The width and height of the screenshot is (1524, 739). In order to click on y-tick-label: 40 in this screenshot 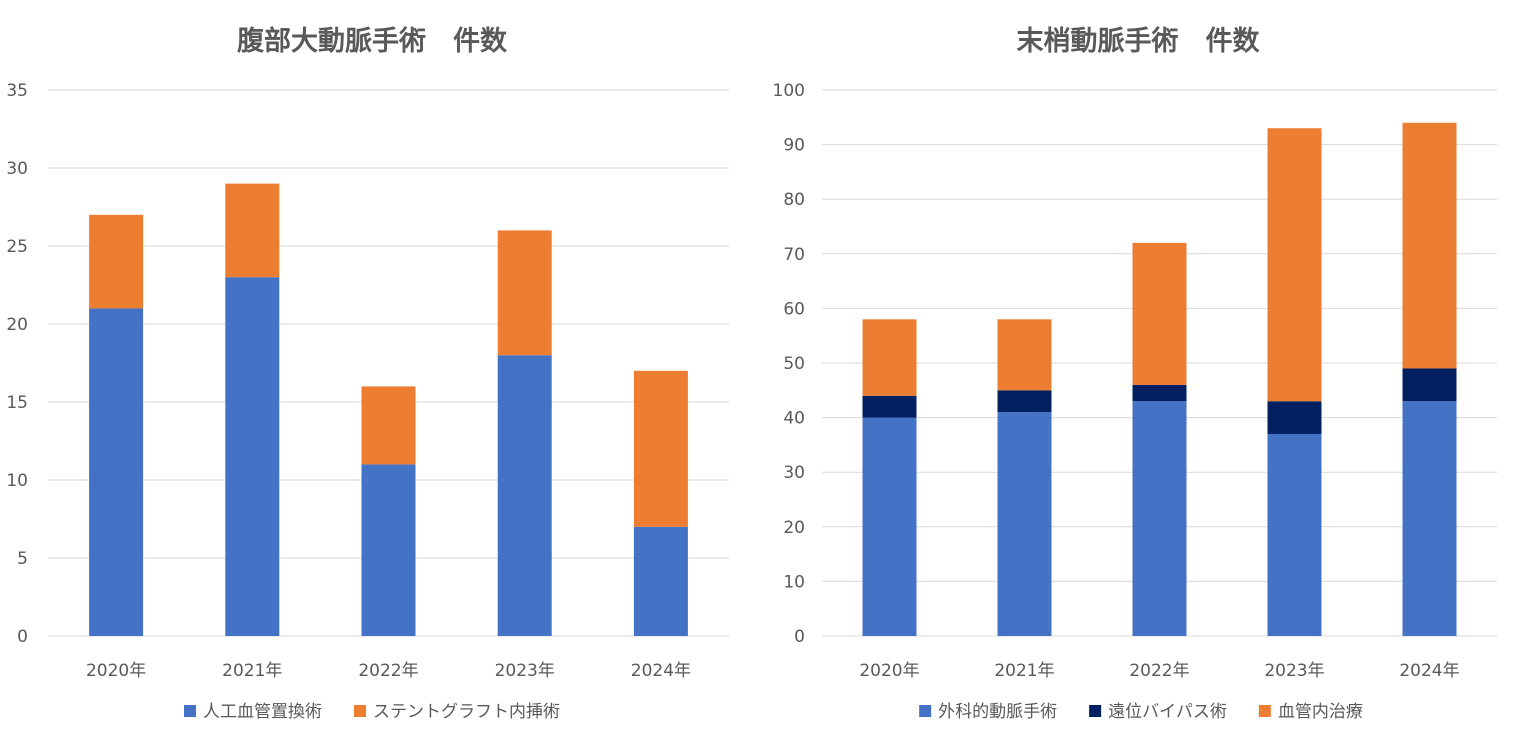, I will do `click(794, 419)`.